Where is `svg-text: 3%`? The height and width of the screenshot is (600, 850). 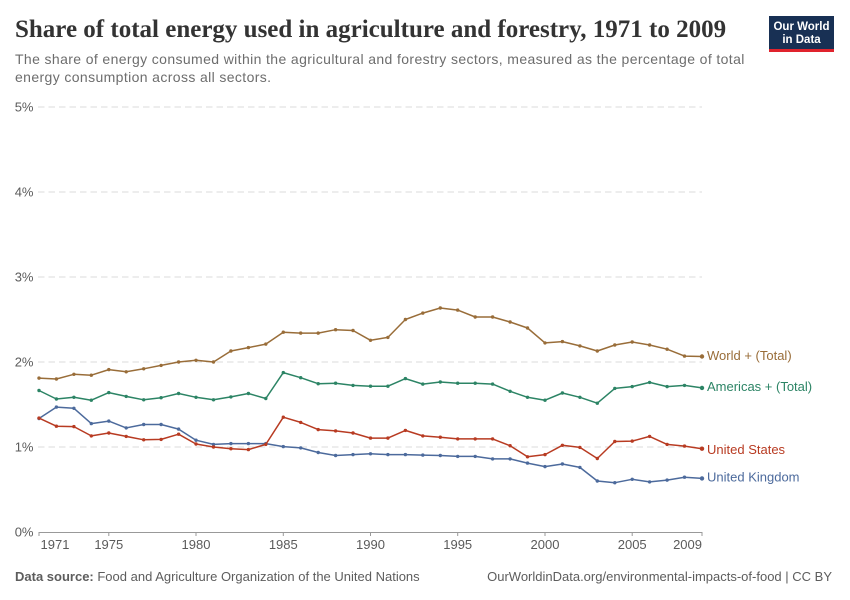
svg-text: 3% is located at coordinates (24, 277).